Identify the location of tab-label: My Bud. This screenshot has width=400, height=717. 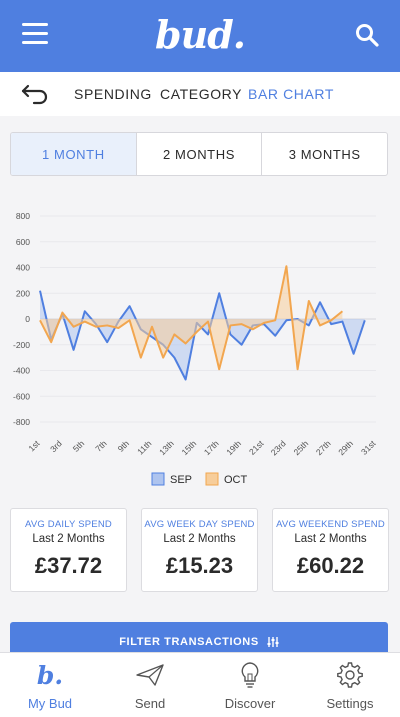
(50, 703).